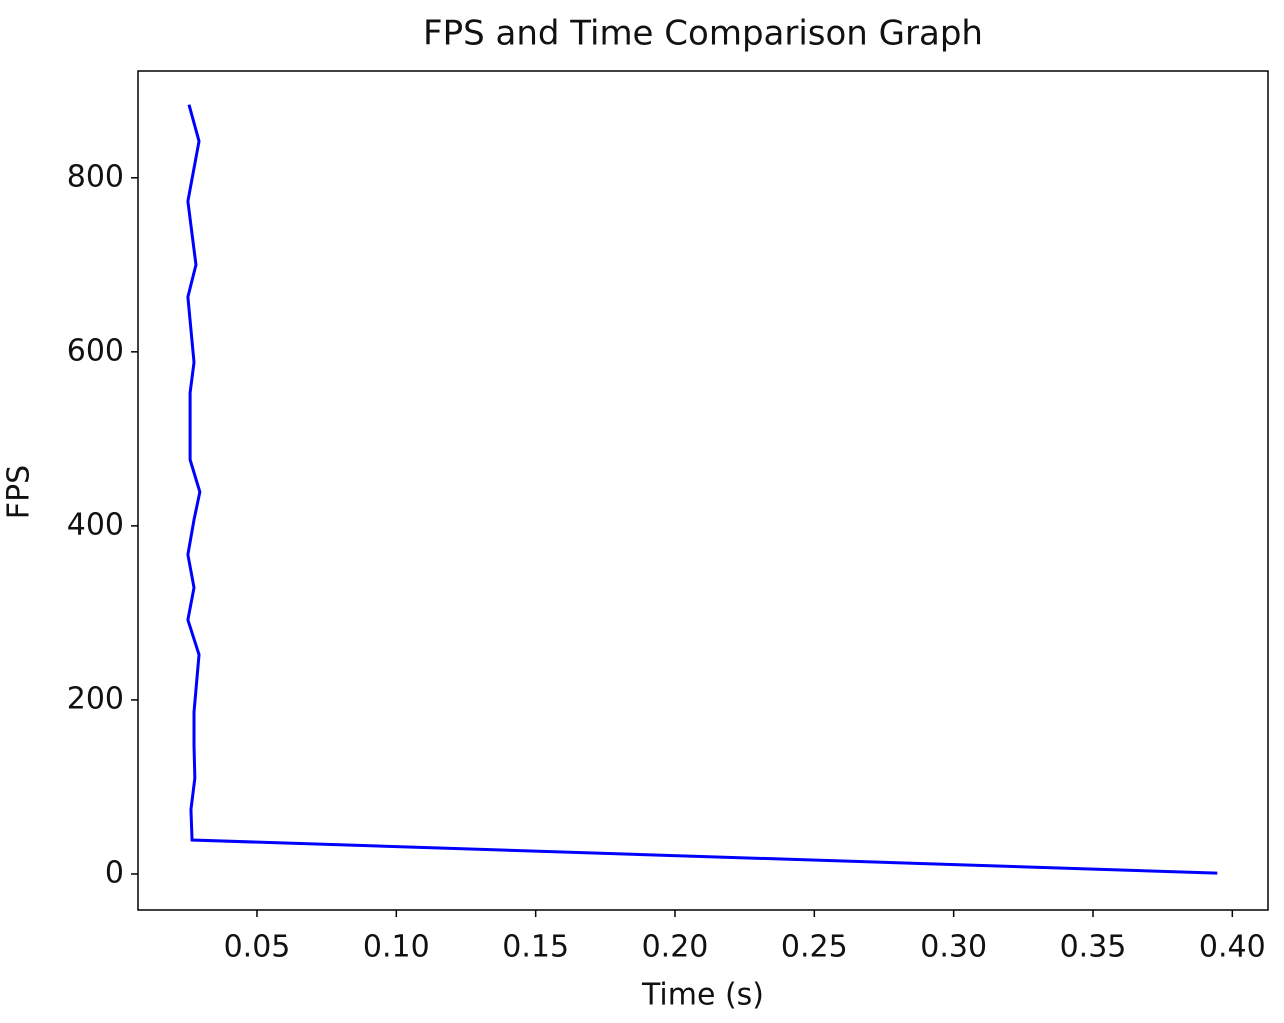 The width and height of the screenshot is (1284, 1023). What do you see at coordinates (95, 524) in the screenshot?
I see `y-tick-label: 400` at bounding box center [95, 524].